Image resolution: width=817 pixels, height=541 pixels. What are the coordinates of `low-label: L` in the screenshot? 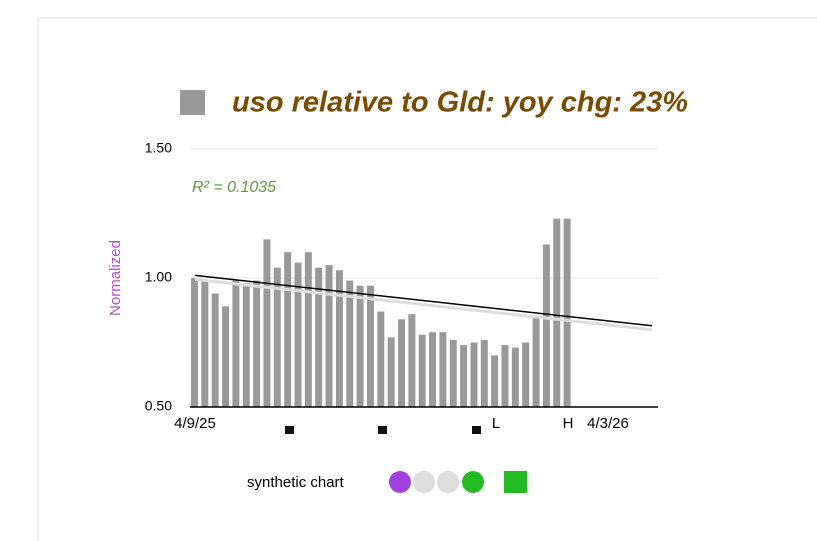 It's located at (496, 423).